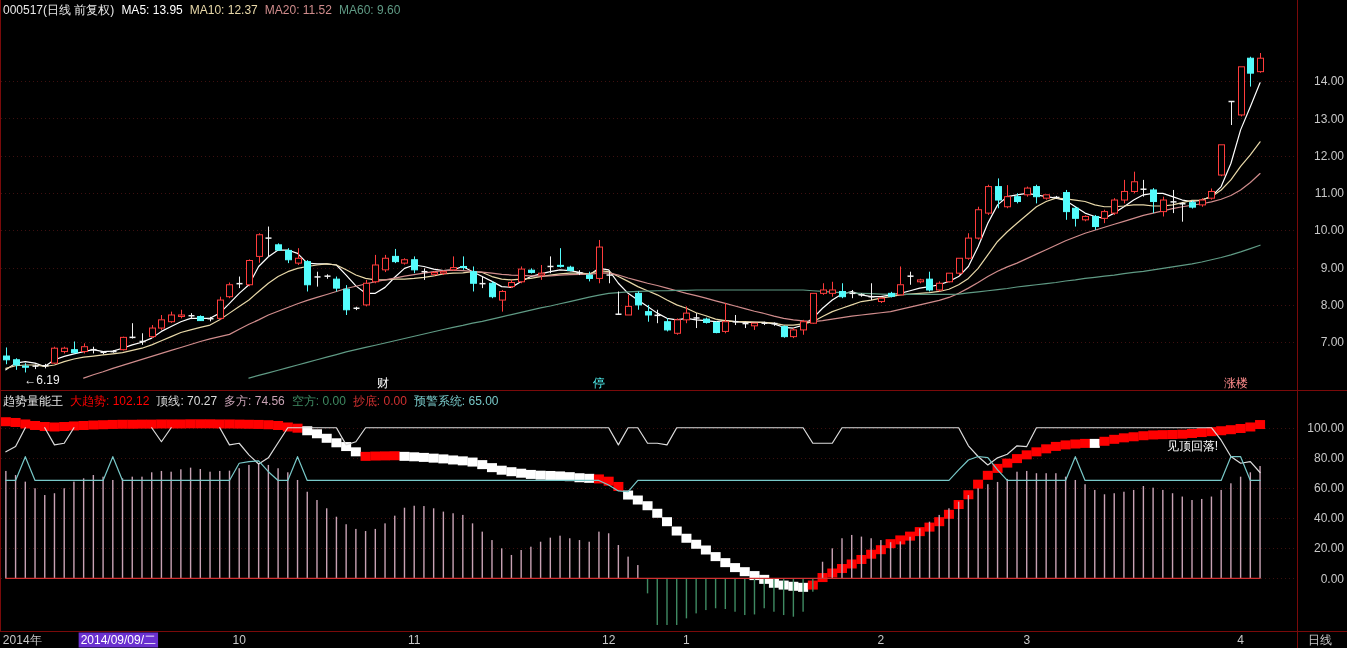 This screenshot has height=648, width=1347. Describe the element at coordinates (59, 10) in the screenshot. I see `title: 000517(日线 前复权)` at that location.